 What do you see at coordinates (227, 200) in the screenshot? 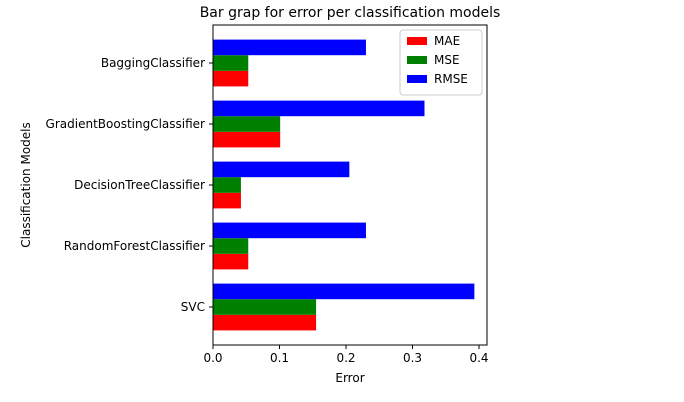
I see `bar-mae-decisiontreeclassifier` at bounding box center [227, 200].